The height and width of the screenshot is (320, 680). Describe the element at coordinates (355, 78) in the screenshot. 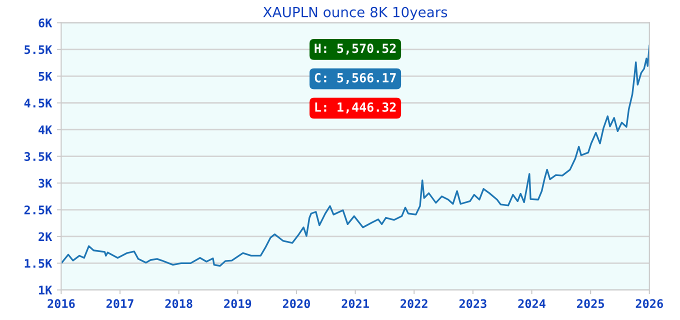

I see `annotation: C: 5,566.17` at that location.